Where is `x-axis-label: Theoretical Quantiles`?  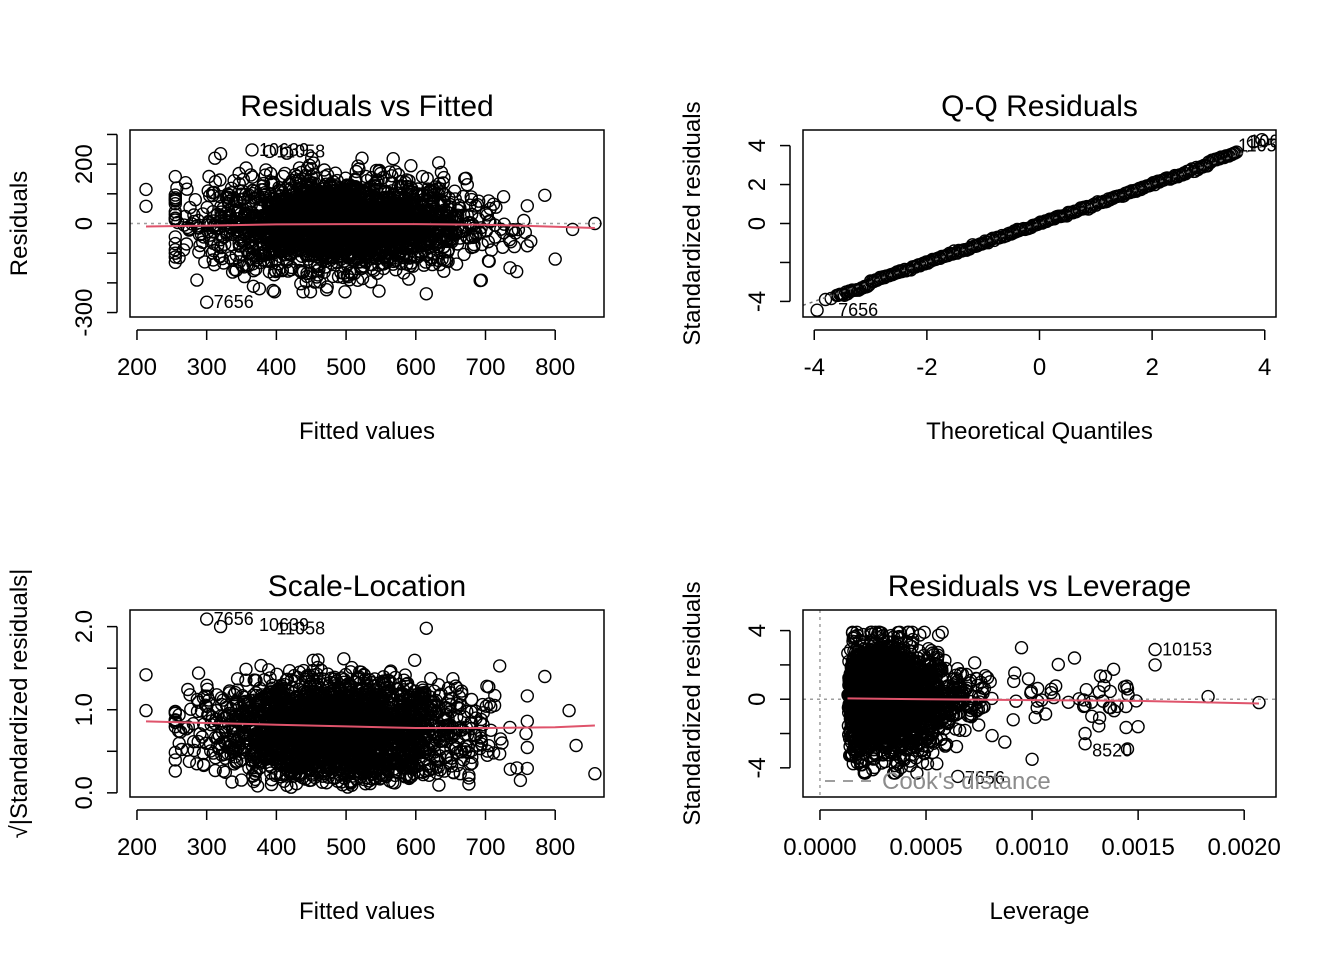
x-axis-label: Theoretical Quantiles is located at coordinates (1039, 431).